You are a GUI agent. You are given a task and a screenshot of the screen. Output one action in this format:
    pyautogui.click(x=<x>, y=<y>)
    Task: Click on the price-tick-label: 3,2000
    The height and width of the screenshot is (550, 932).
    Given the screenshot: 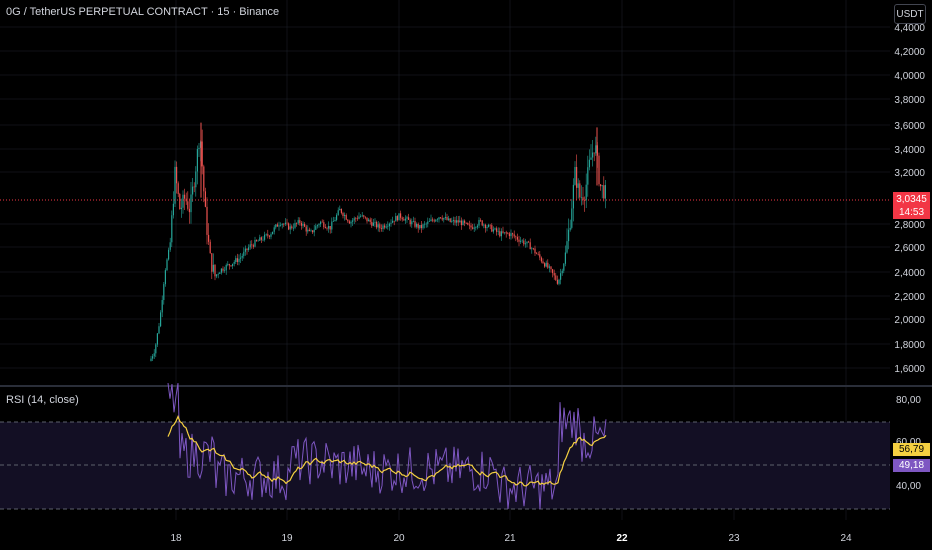 What is the action you would take?
    pyautogui.click(x=909, y=173)
    